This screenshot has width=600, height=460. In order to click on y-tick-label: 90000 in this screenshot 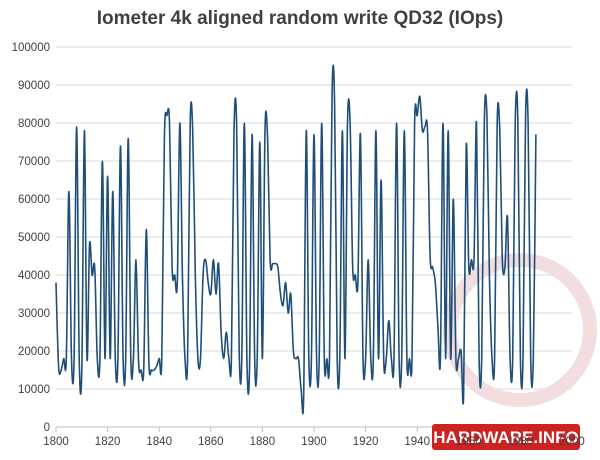, I will do `click(34, 86)`.